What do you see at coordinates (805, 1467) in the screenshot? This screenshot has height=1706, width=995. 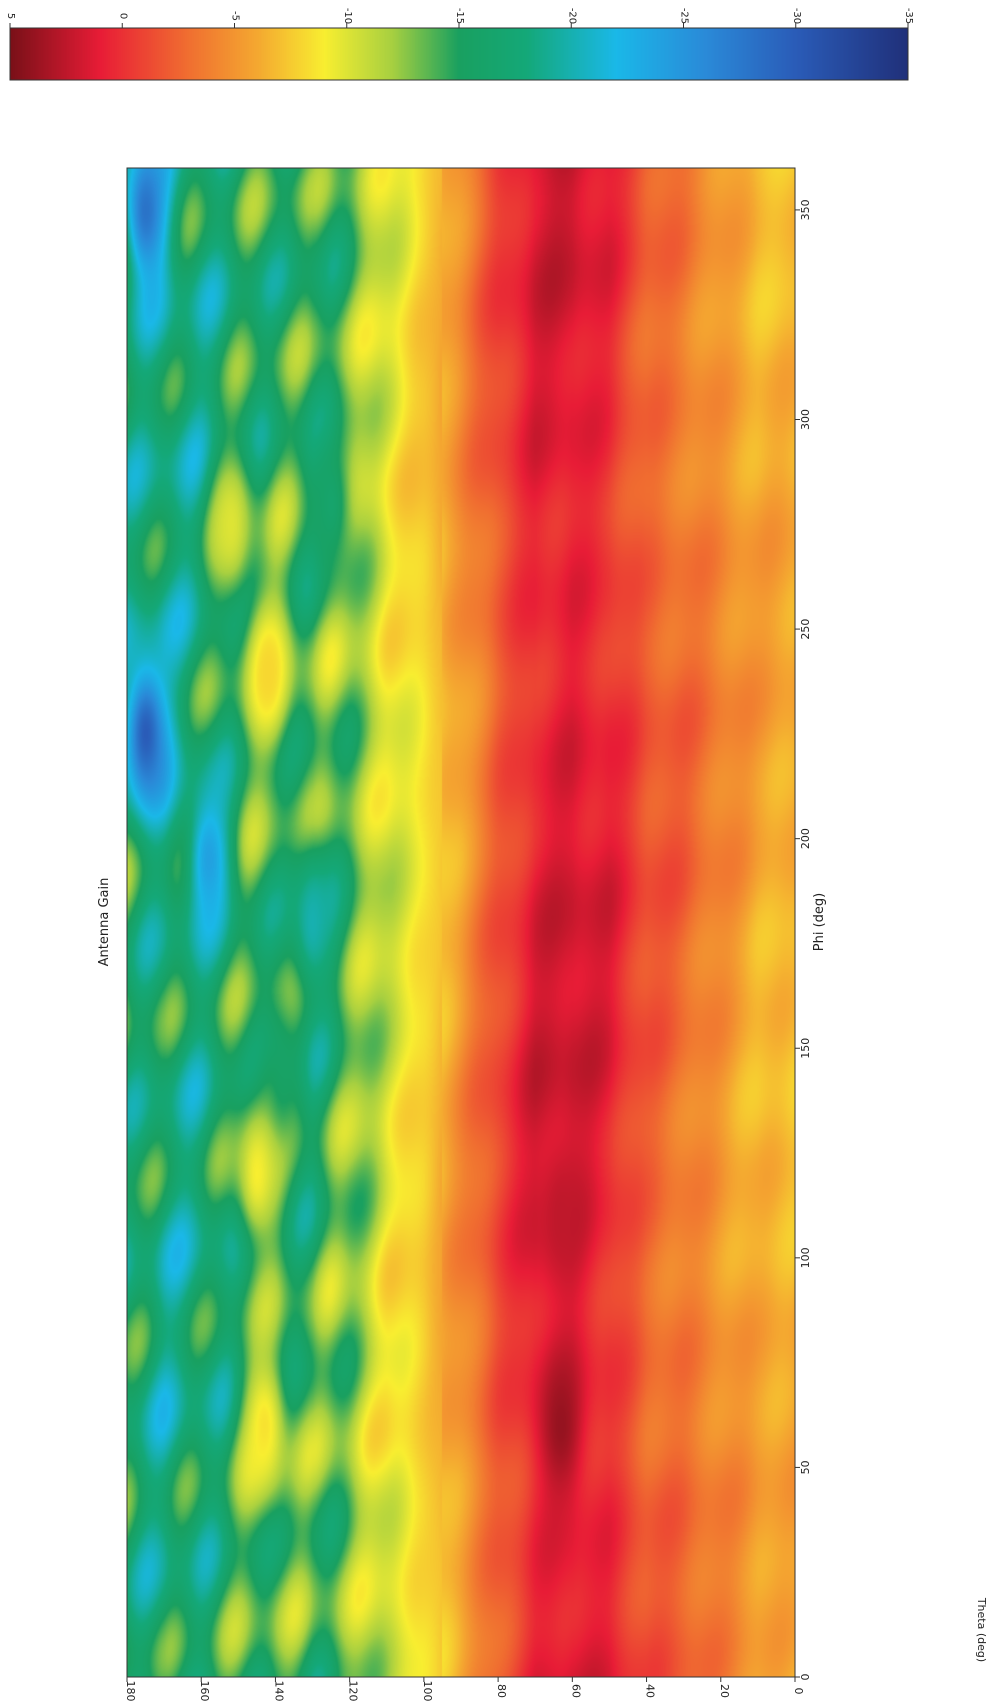 I see `x-tick-label: 50` at bounding box center [805, 1467].